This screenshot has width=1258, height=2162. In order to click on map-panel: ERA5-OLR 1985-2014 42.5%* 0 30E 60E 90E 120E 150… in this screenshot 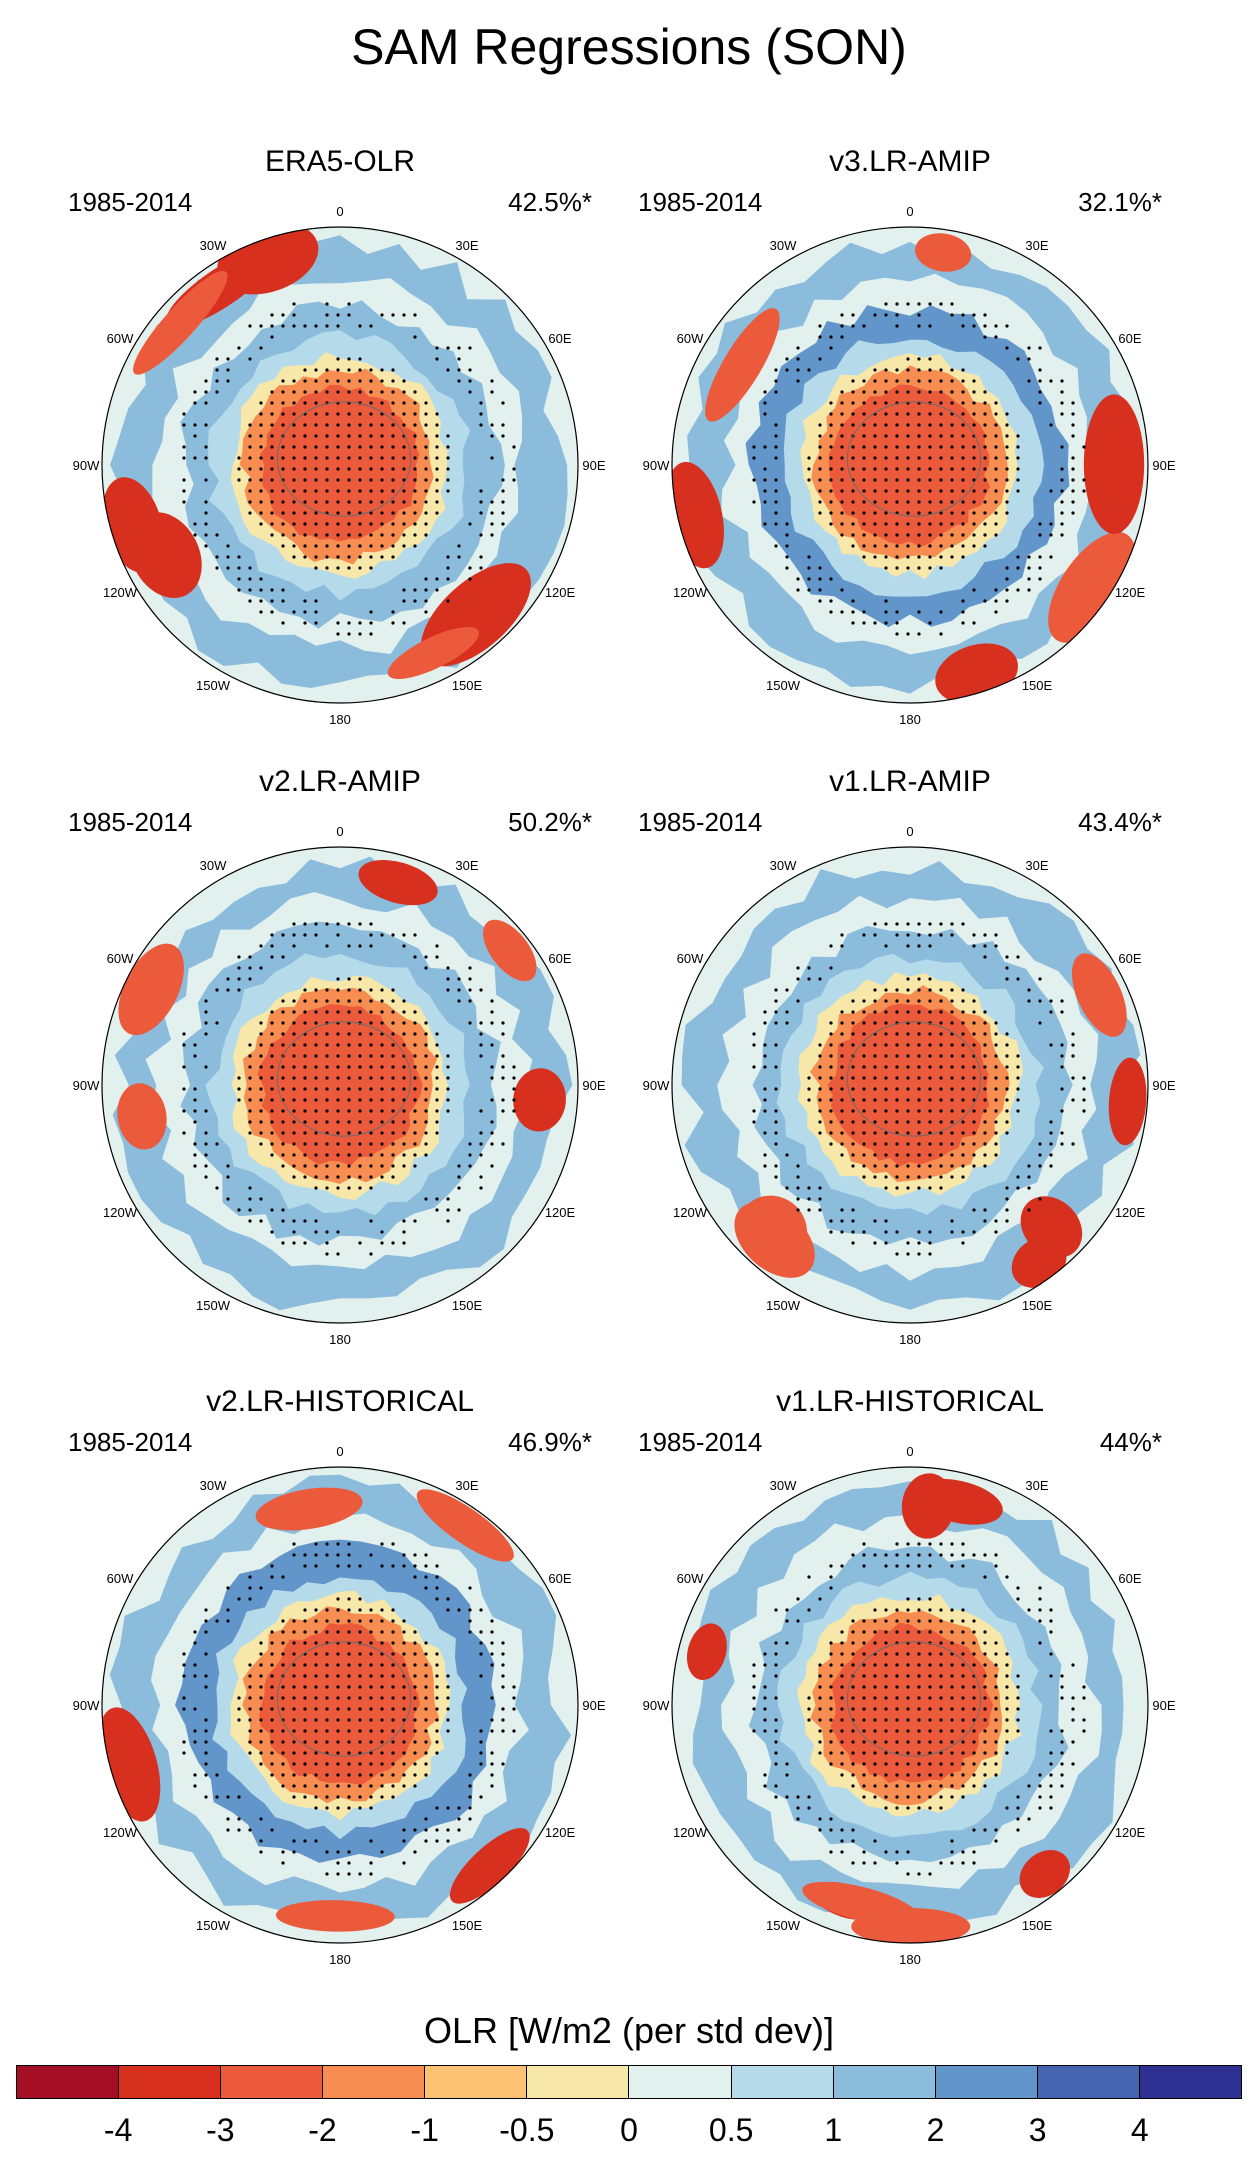, I will do `click(340, 445)`.